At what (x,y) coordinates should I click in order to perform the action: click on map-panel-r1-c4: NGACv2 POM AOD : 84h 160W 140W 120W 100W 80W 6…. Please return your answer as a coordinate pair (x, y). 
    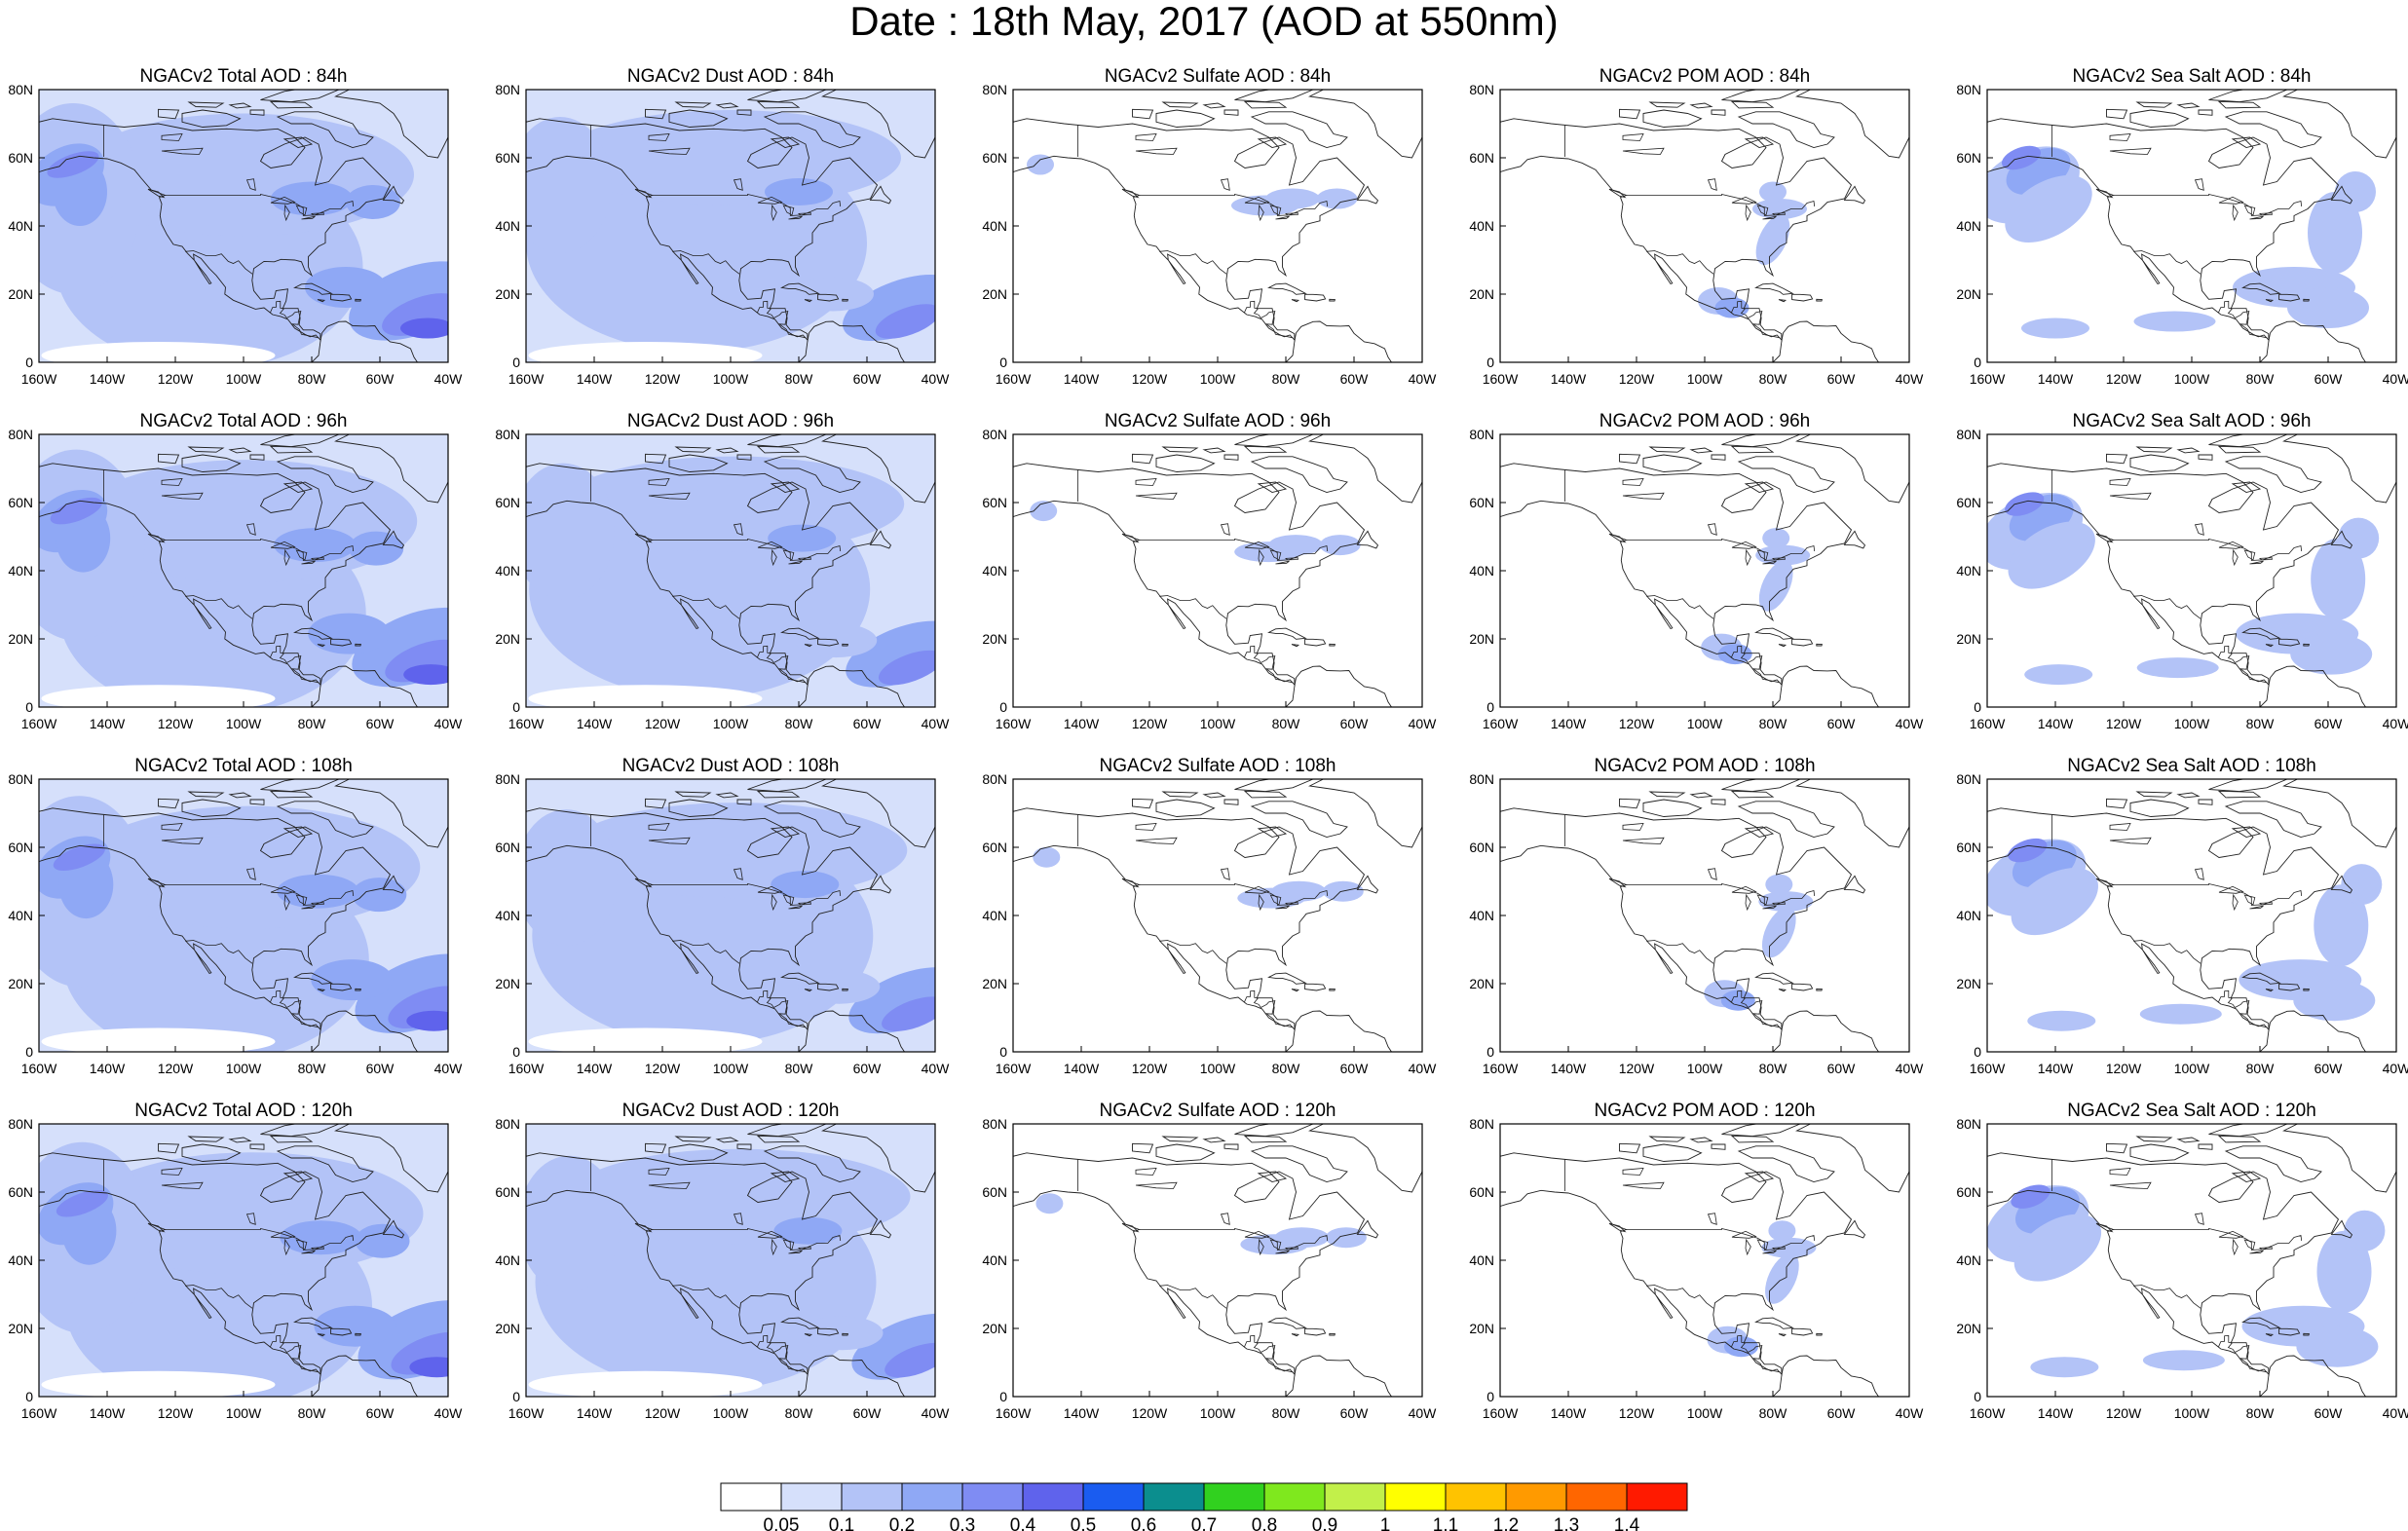
    Looking at the image, I should click on (1696, 226).